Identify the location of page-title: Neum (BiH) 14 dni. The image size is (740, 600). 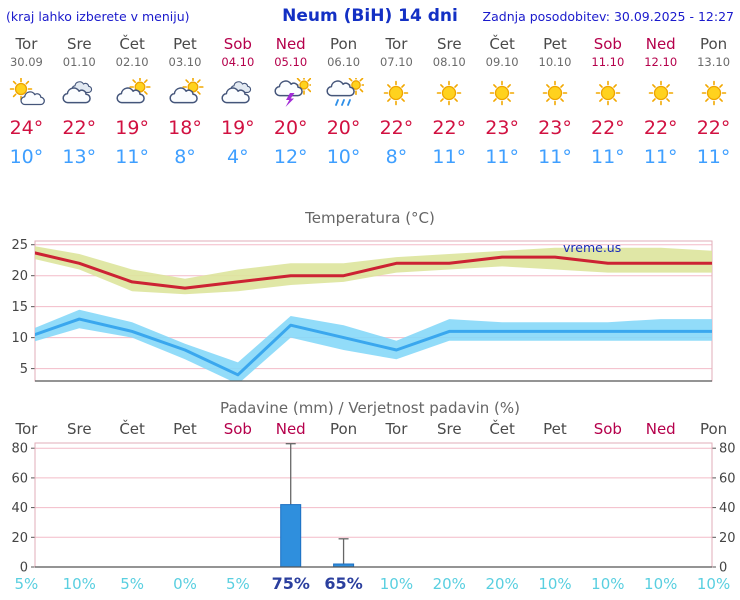
(370, 16).